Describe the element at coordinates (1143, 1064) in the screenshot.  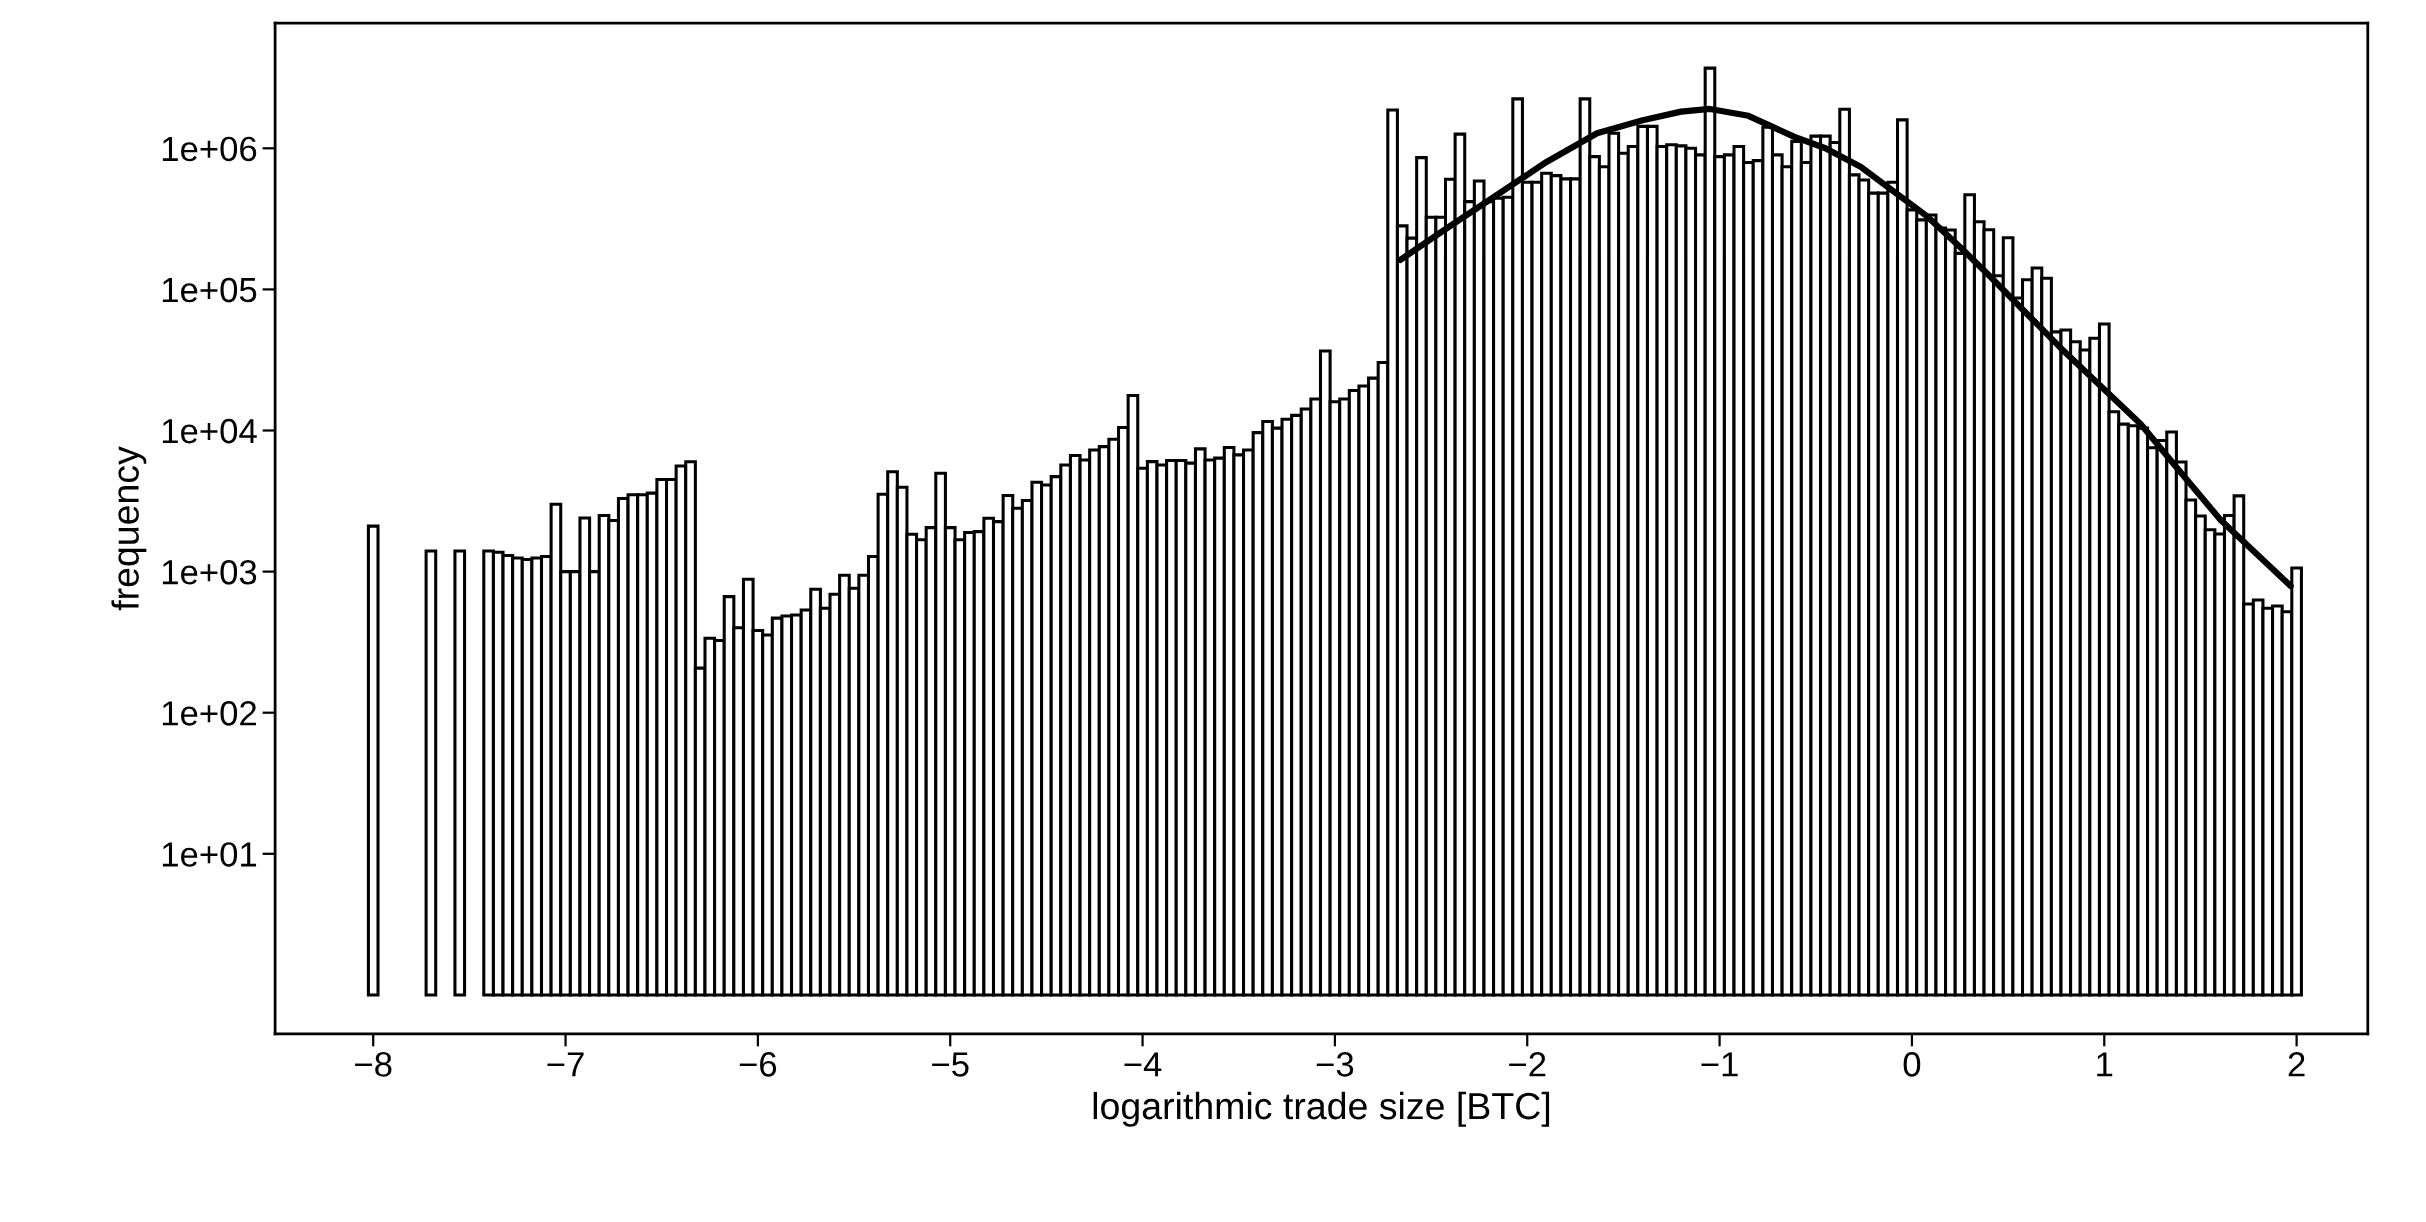
I see `x-tick-label: −4` at that location.